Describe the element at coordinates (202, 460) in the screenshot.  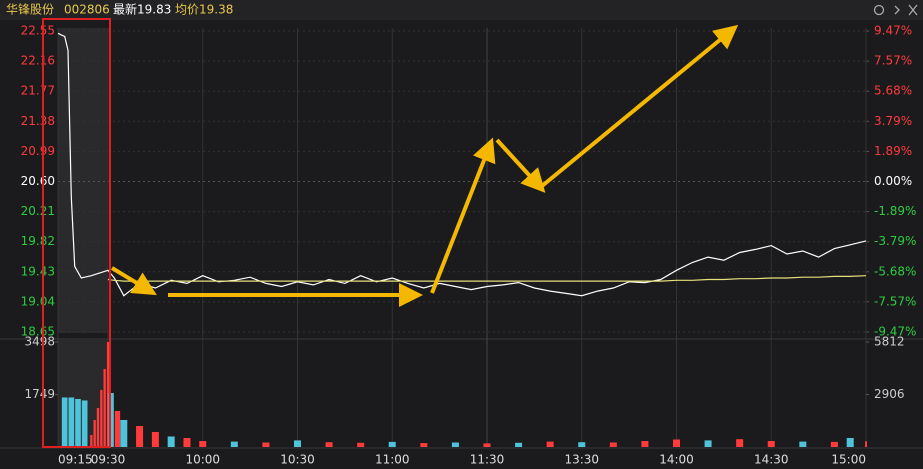
I see `x-tick-label: 10:00` at that location.